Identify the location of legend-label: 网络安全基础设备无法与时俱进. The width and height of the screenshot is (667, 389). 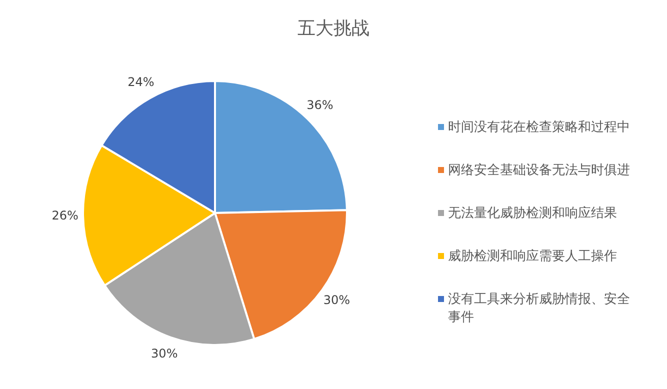
(539, 170).